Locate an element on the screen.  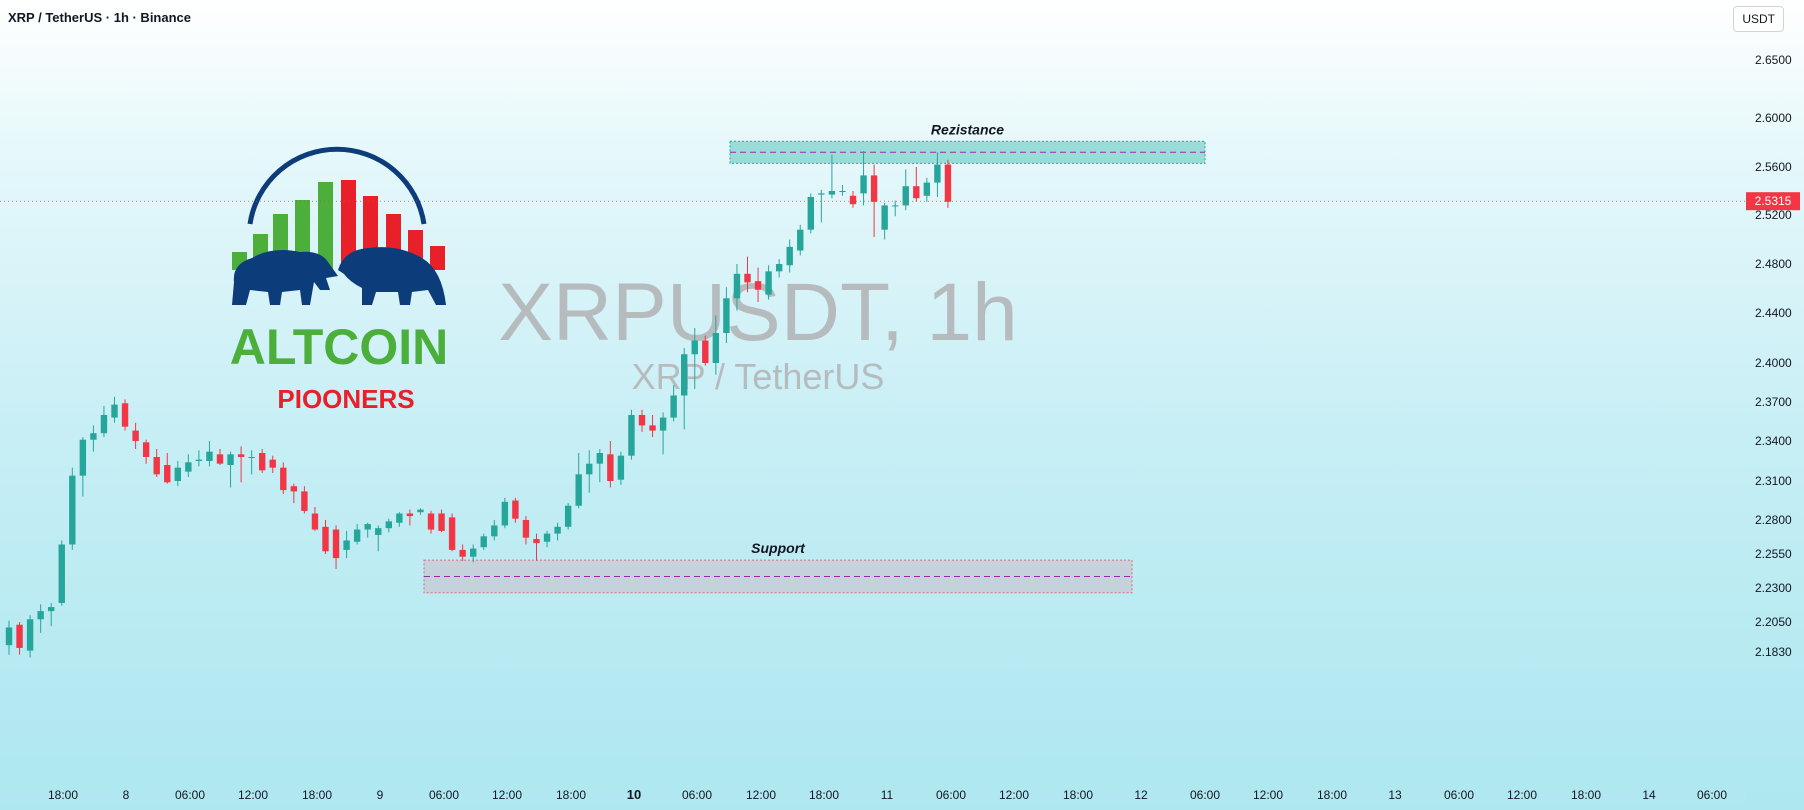
logo-arc-icon is located at coordinates (337, 185).